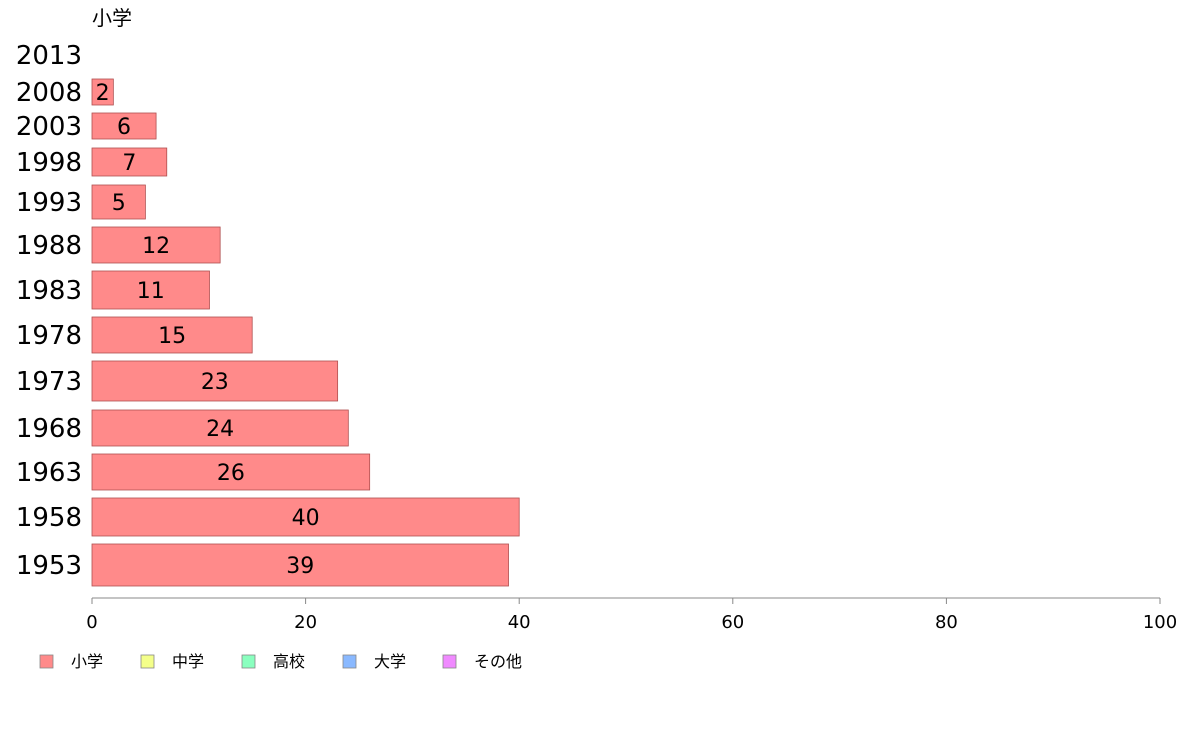 The image size is (1188, 736). I want to click on bar-data-label: 2, so click(103, 93).